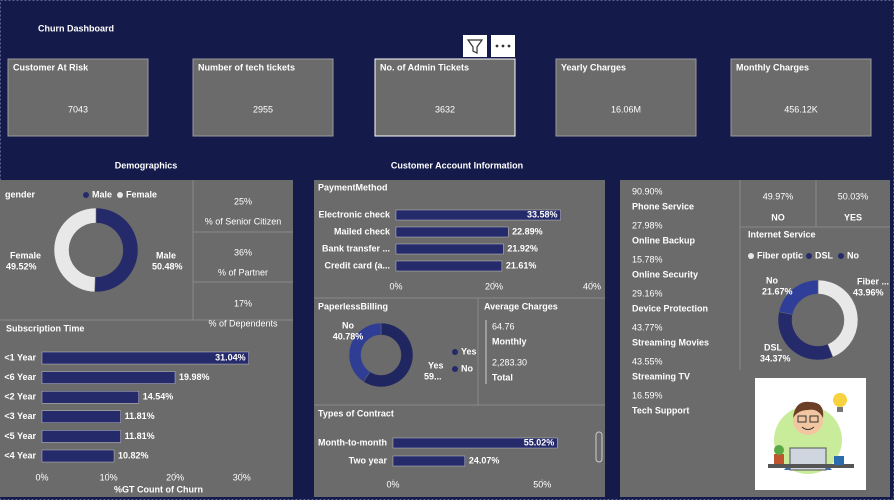 This screenshot has width=894, height=500. Describe the element at coordinates (778, 217) in the screenshot. I see `split-label: NO` at that location.